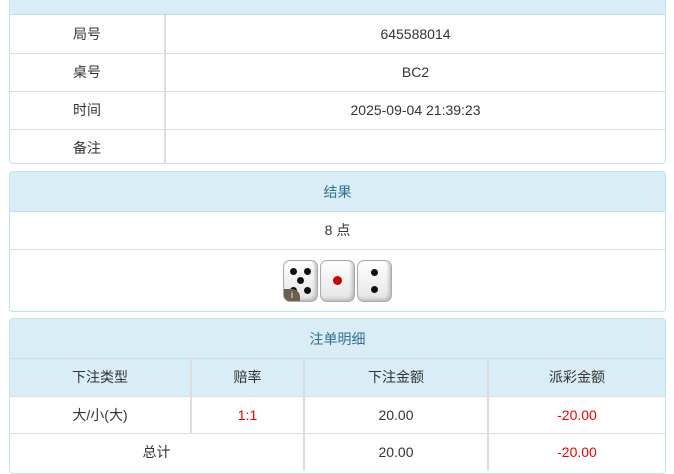 The image size is (674, 474). I want to click on info-row-round: 局号 645588014, so click(337, 34).